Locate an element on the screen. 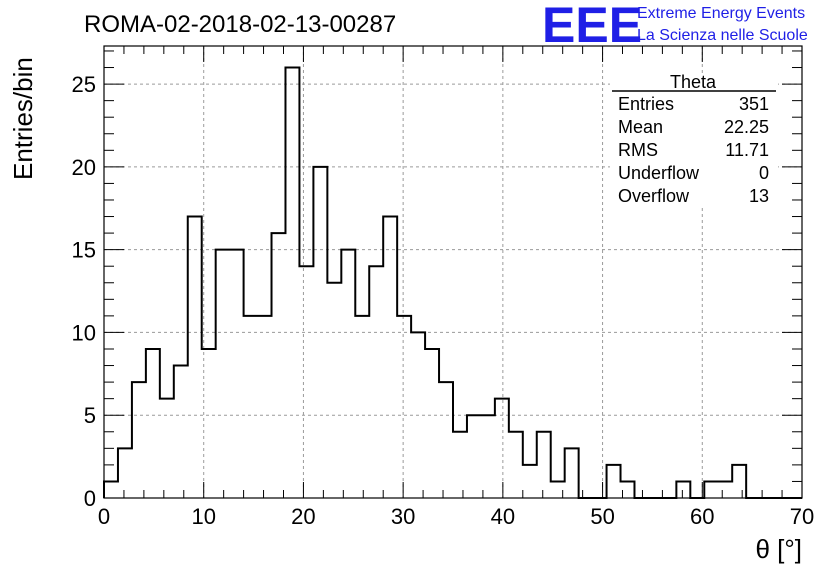  logo-mark: EEE is located at coordinates (592, 26).